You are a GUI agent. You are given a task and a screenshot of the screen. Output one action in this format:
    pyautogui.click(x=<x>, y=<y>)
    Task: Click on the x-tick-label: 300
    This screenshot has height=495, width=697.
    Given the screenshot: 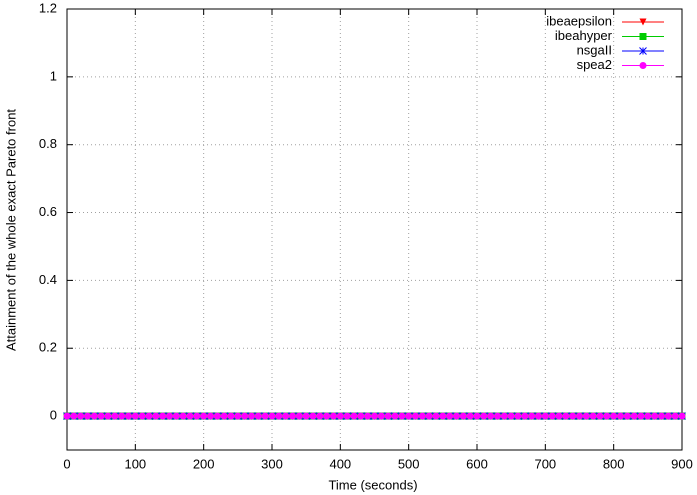 What is the action you would take?
    pyautogui.click(x=272, y=463)
    